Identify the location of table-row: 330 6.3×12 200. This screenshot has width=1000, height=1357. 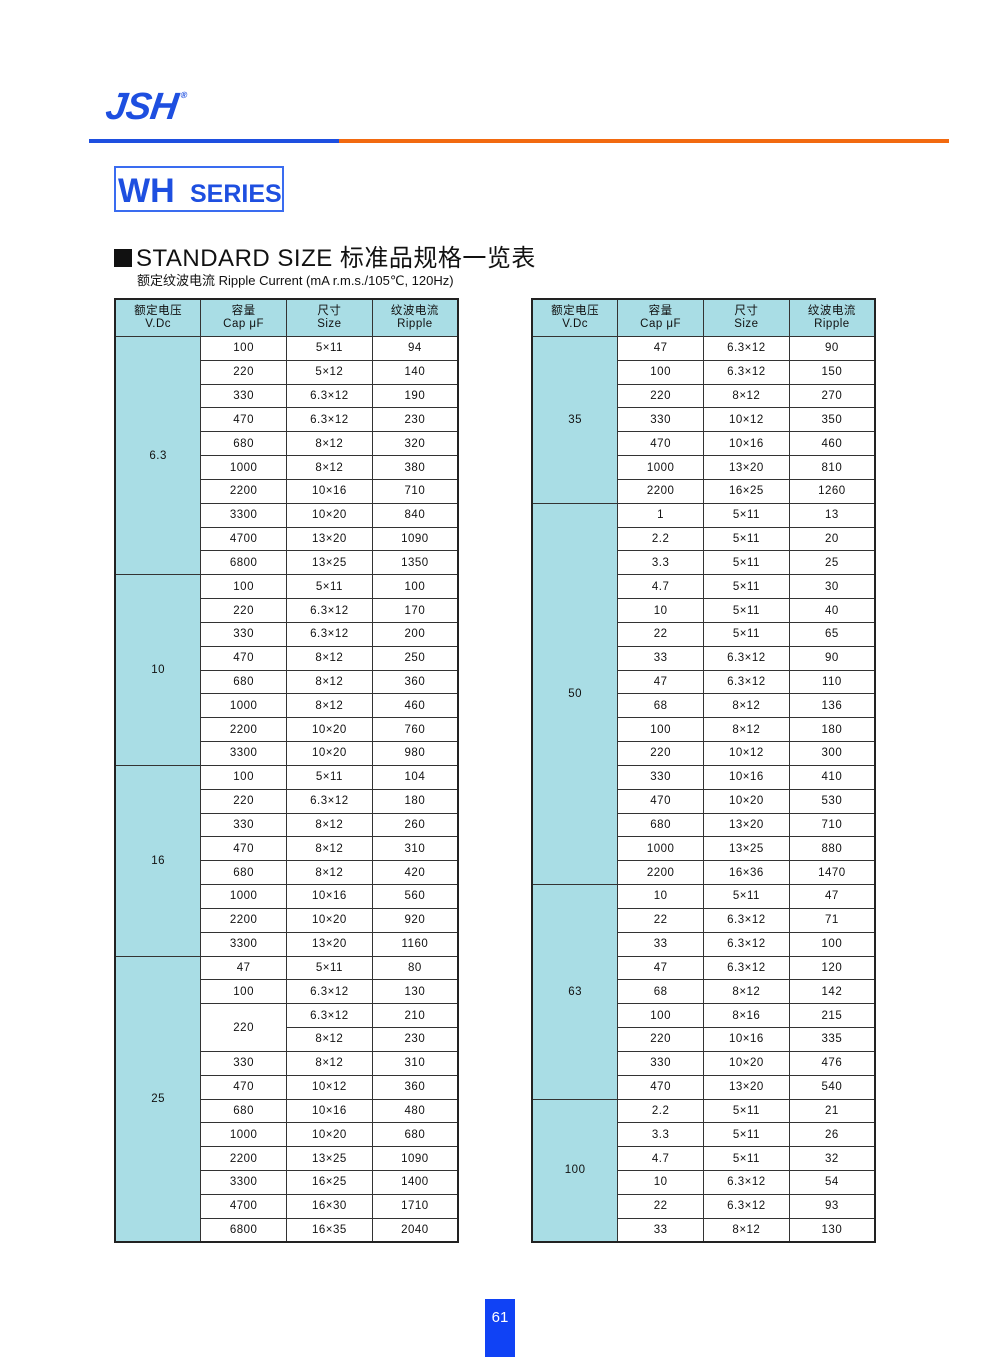
(287, 634).